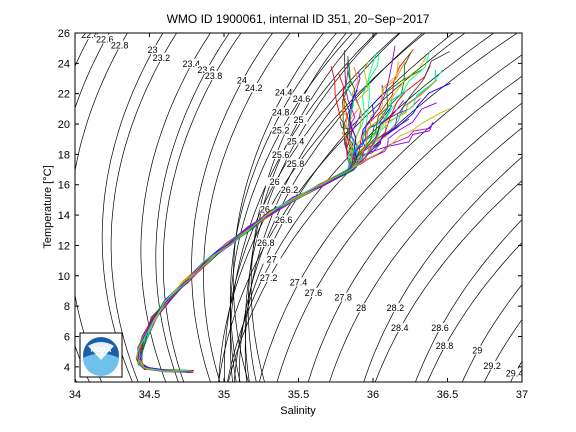 This screenshot has width=576, height=432. I want to click on contour-label: 29, so click(477, 351).